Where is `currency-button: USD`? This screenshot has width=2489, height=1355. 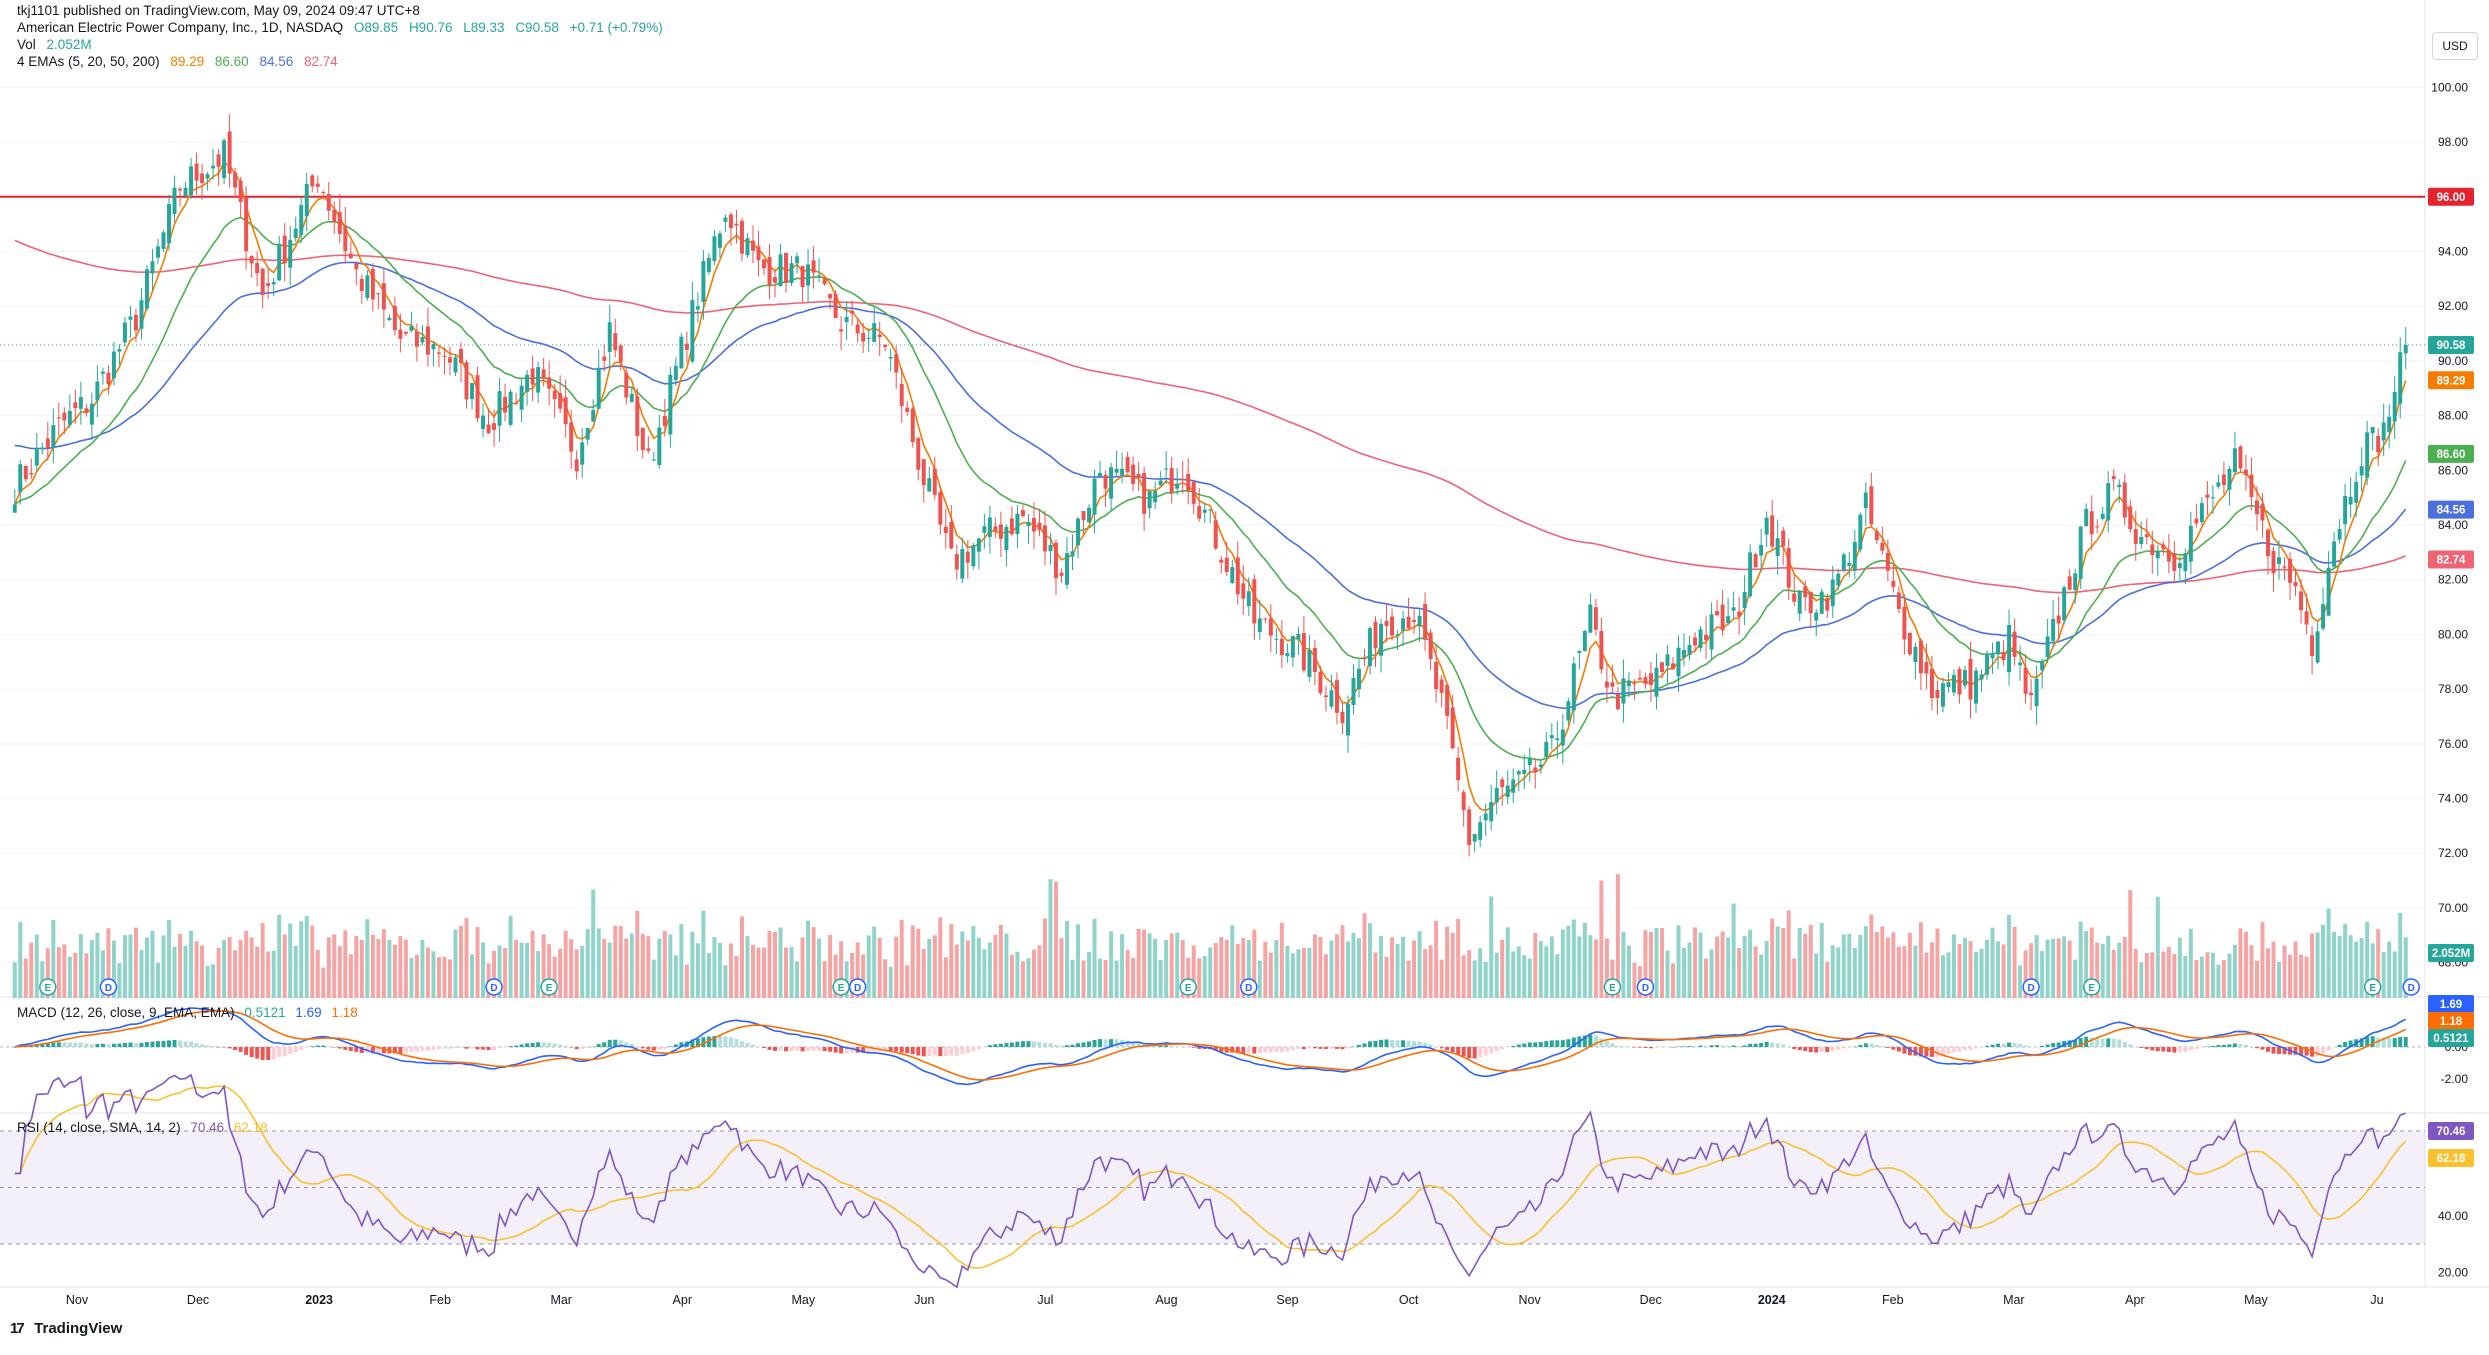 currency-button: USD is located at coordinates (2455, 46).